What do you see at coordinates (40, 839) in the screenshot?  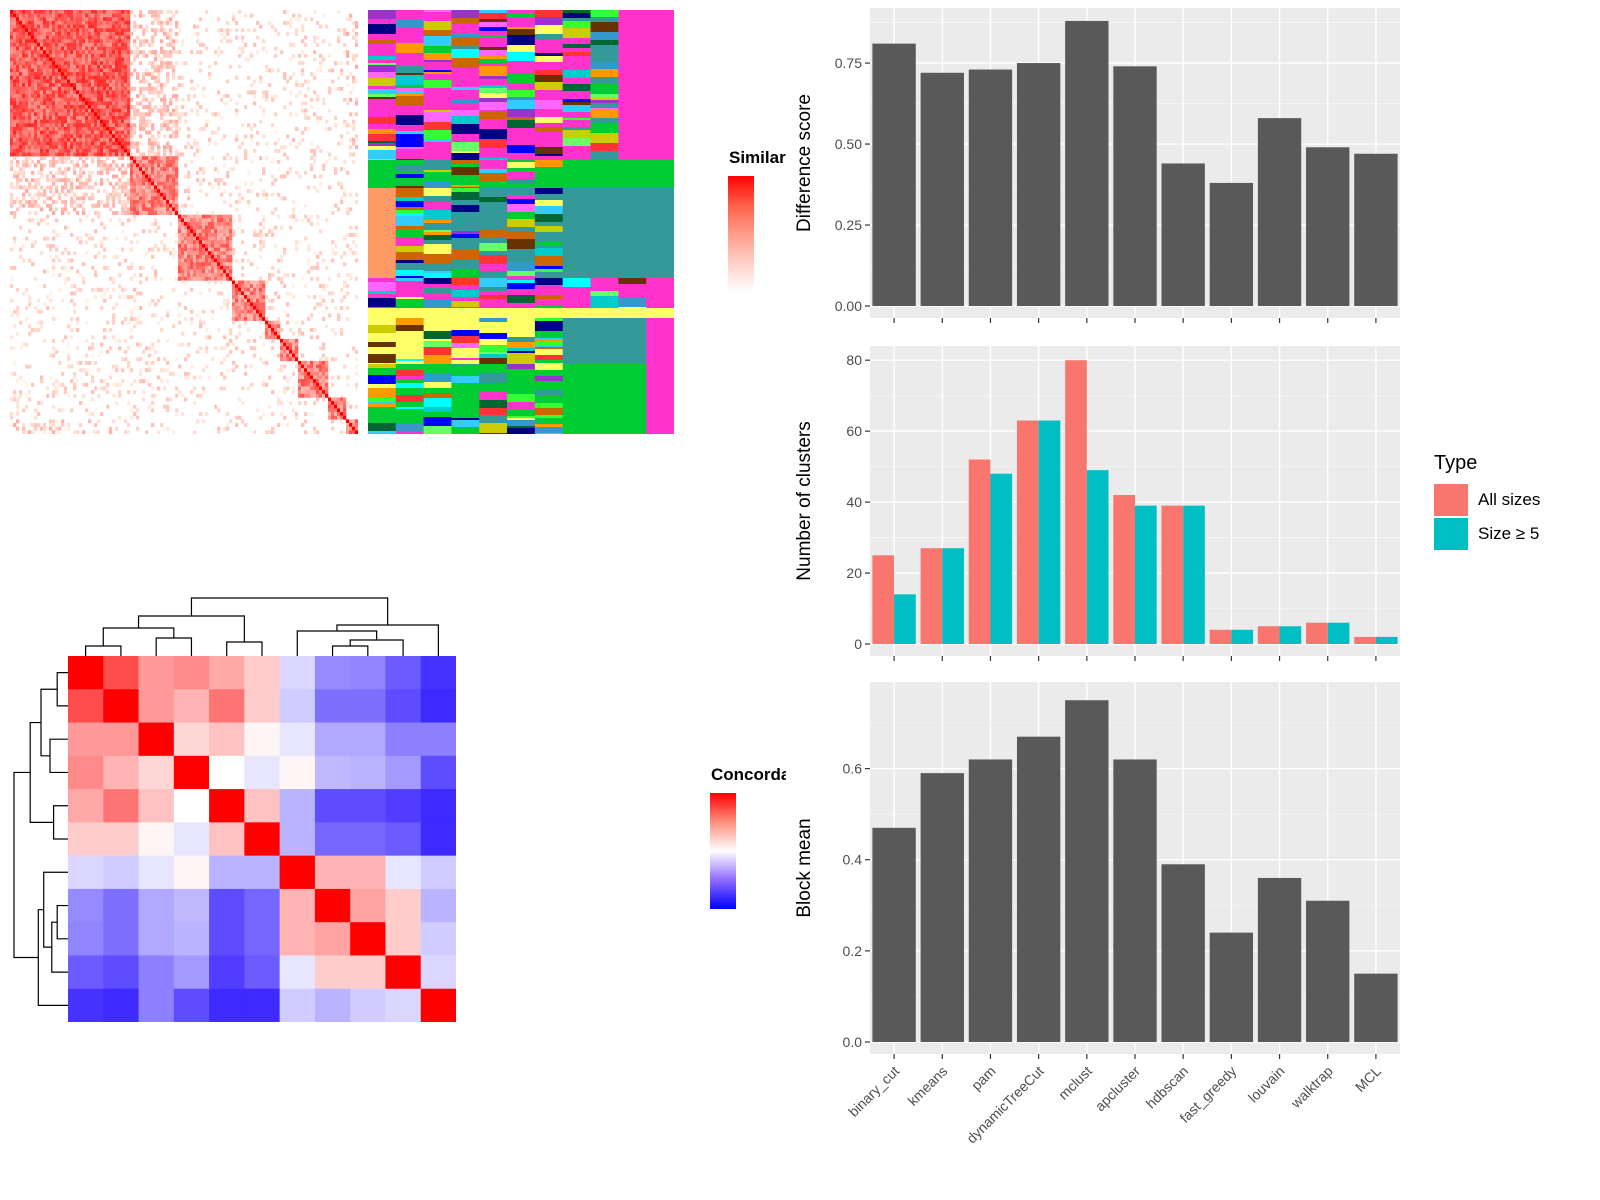 I see `concordance-row-dendrogram` at bounding box center [40, 839].